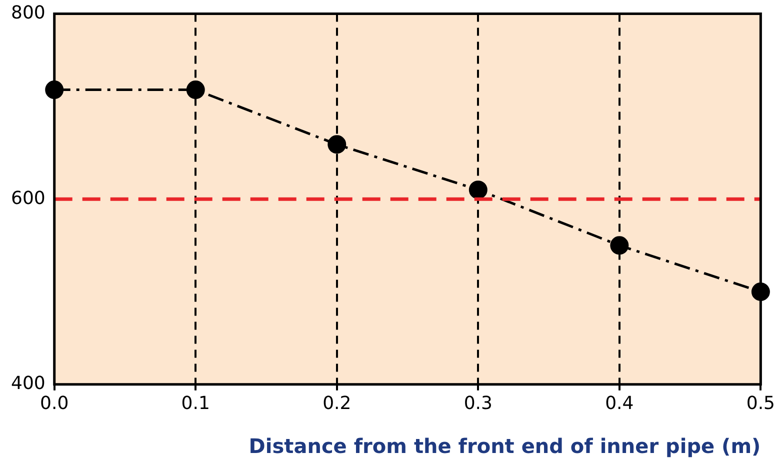 The image size is (778, 470). What do you see at coordinates (761, 403) in the screenshot?
I see `x-tick-label: 0.5` at bounding box center [761, 403].